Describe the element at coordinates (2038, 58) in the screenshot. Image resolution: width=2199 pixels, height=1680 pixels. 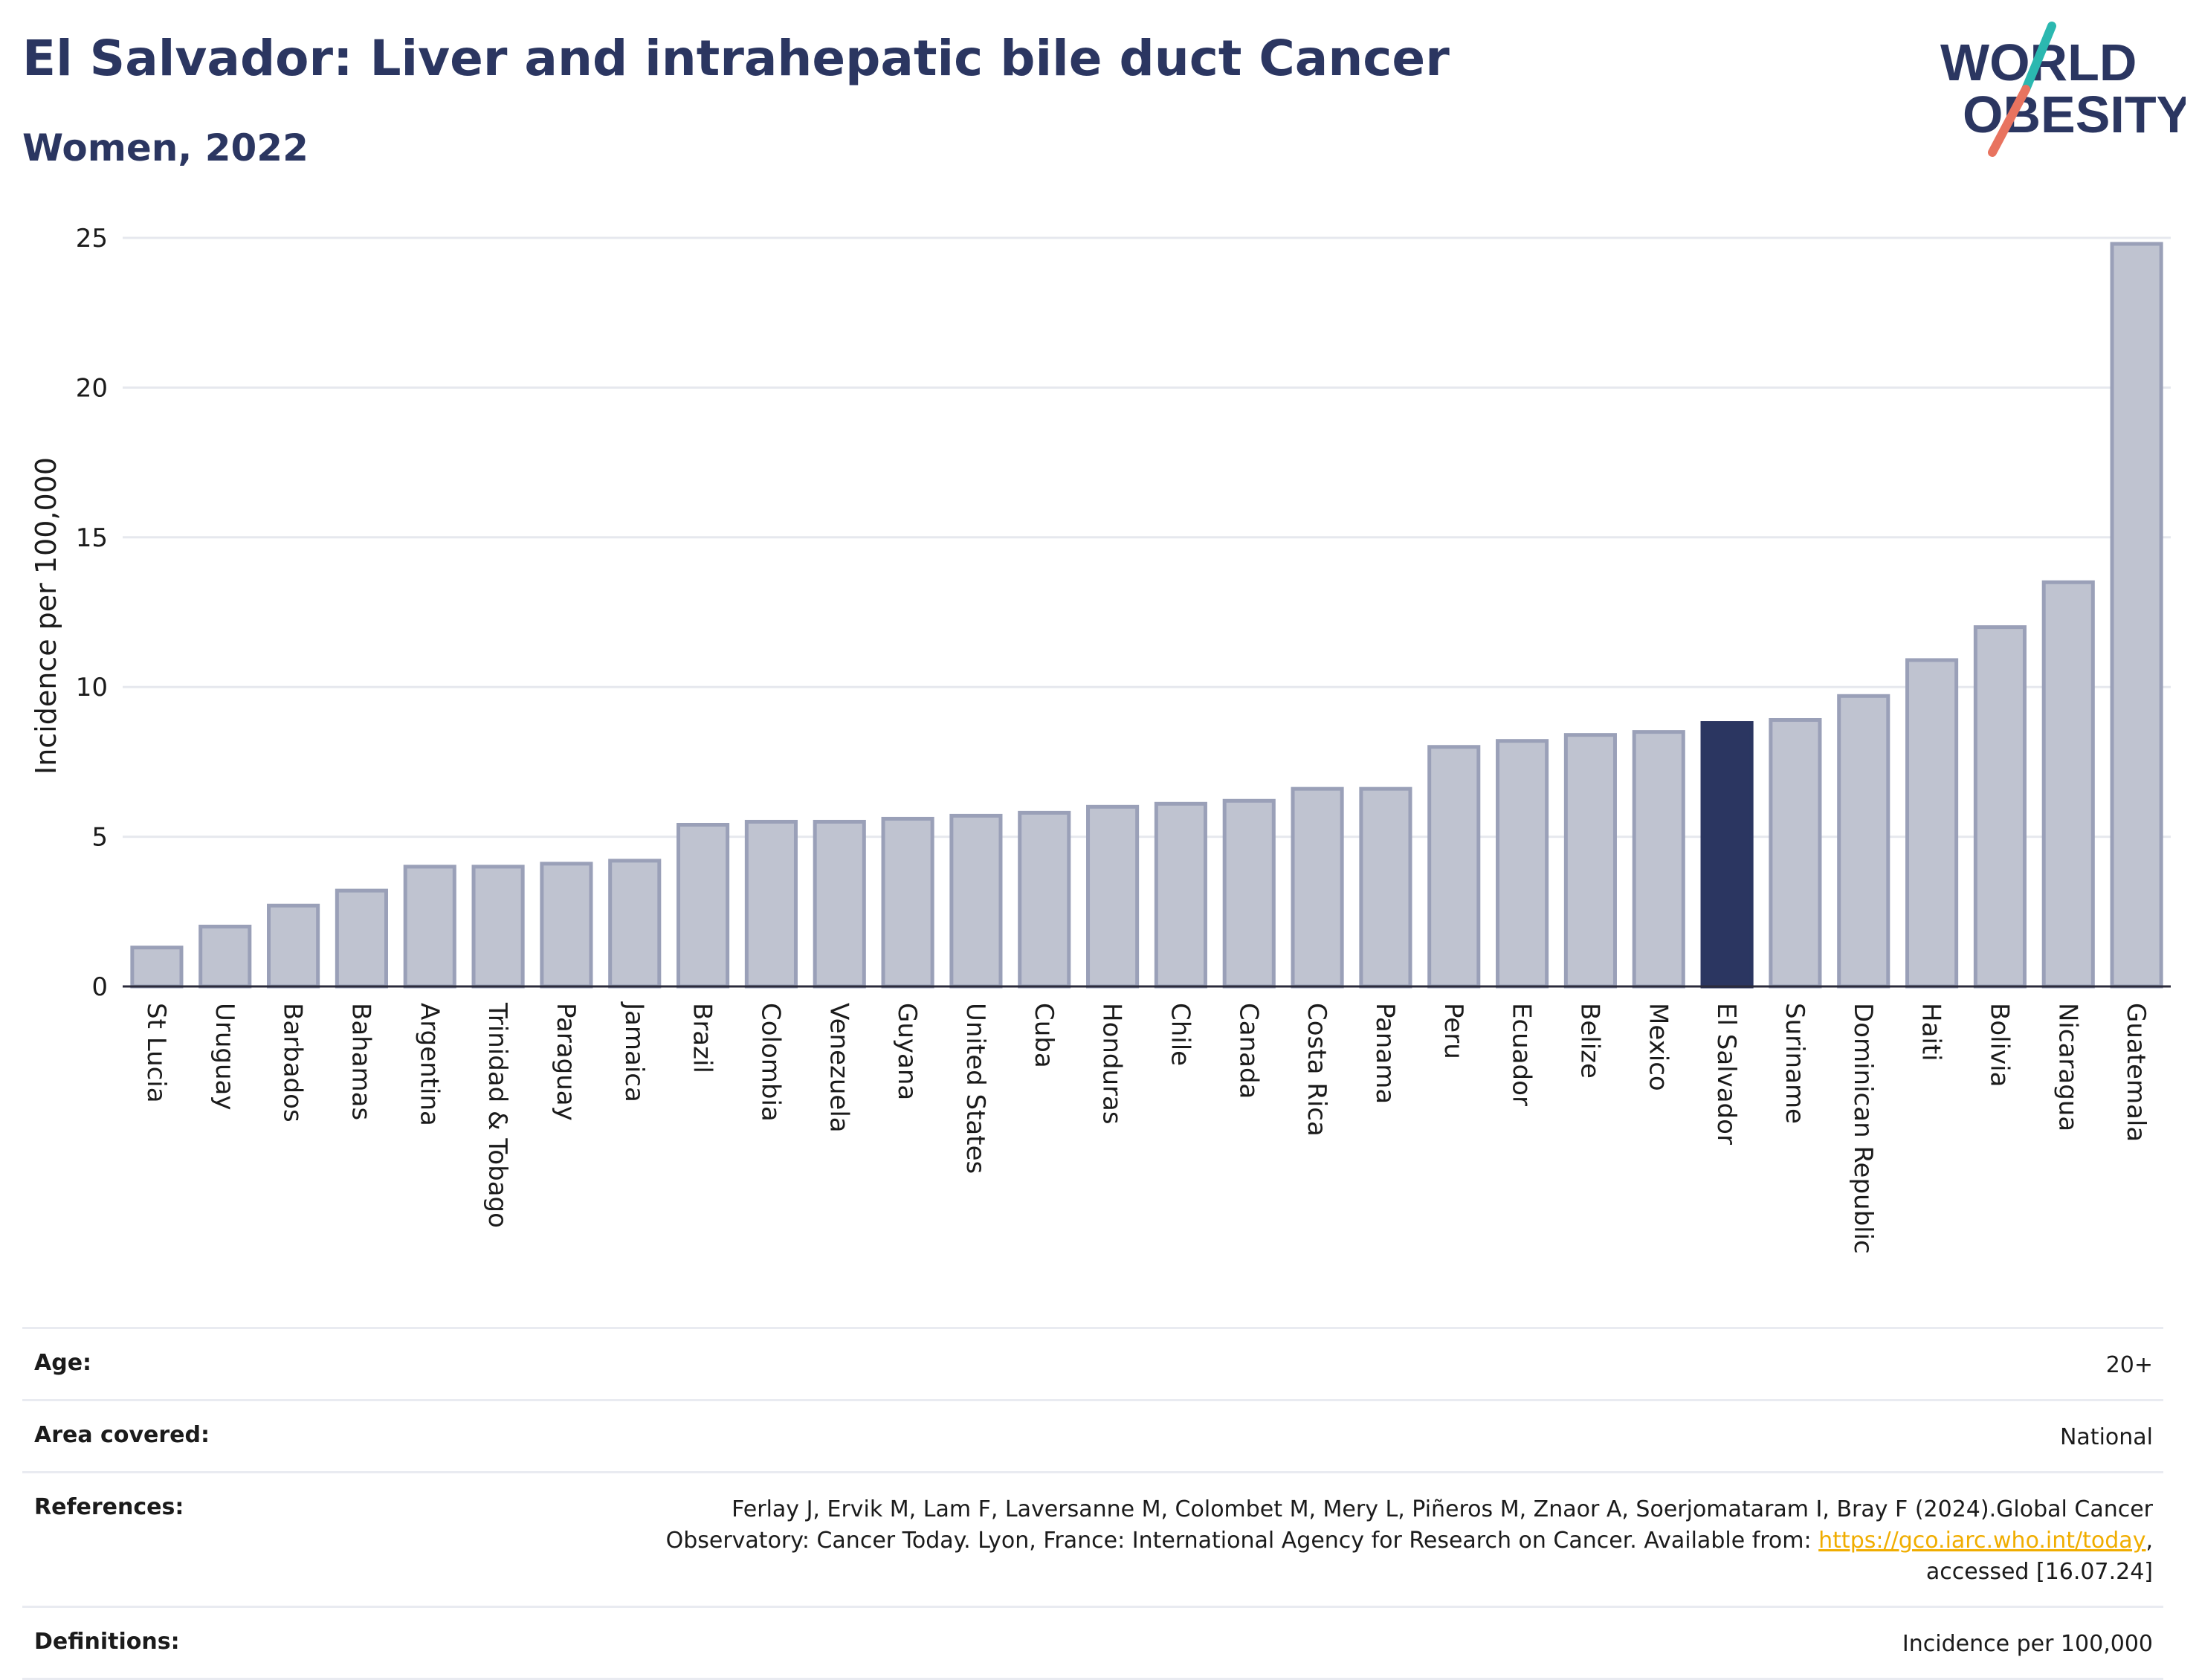
I see `logo-slash-top` at that location.